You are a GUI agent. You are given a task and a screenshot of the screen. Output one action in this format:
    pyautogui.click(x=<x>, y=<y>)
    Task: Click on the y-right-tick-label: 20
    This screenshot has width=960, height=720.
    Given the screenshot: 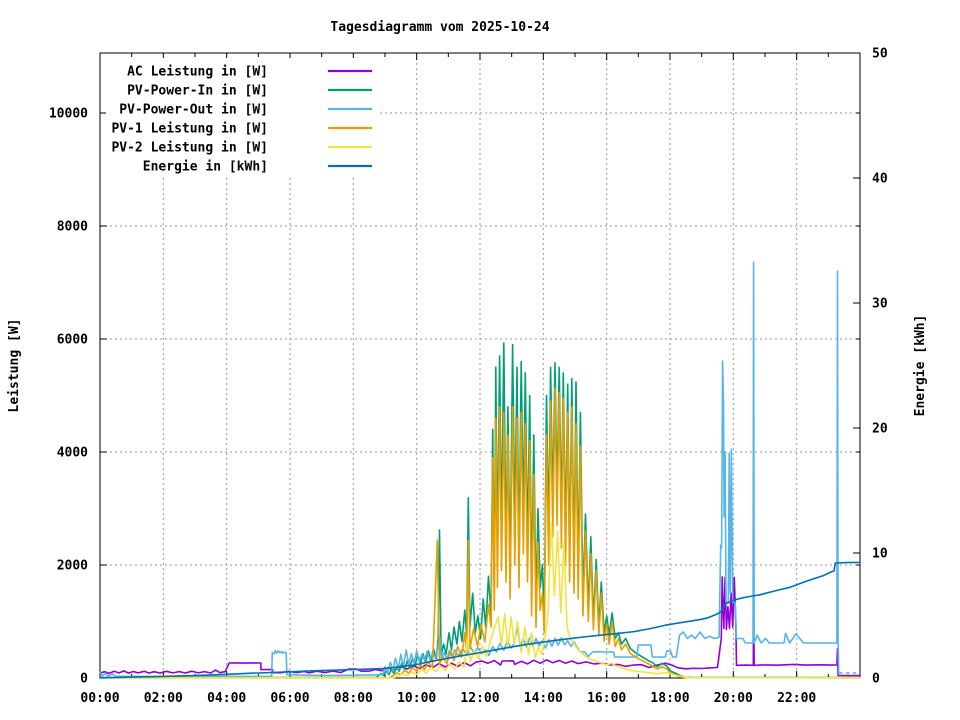 What is the action you would take?
    pyautogui.click(x=880, y=429)
    